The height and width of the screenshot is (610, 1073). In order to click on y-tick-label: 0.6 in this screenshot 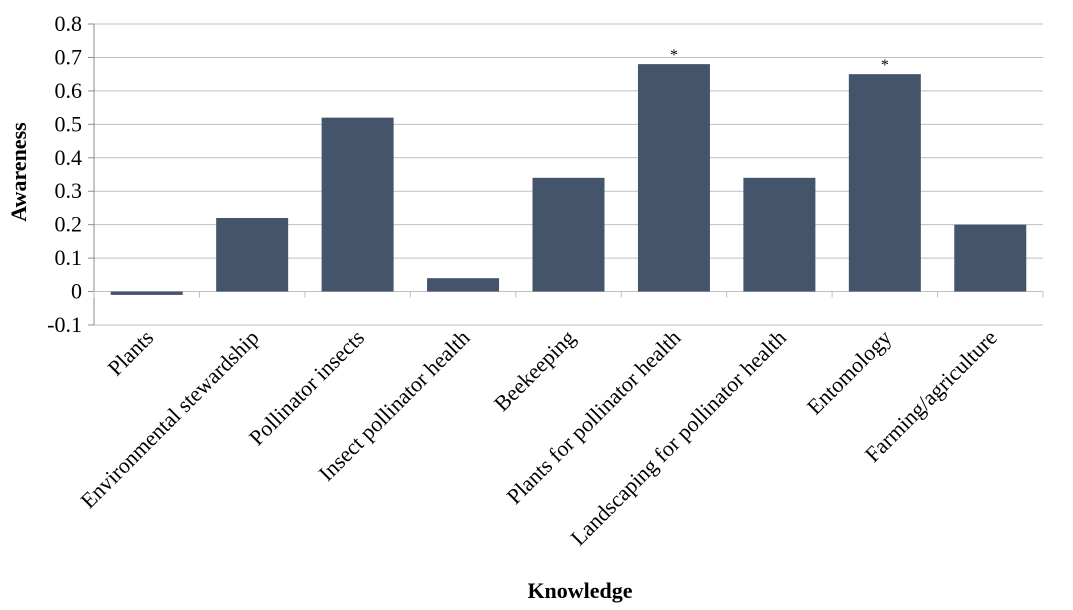, I will do `click(69, 90)`.